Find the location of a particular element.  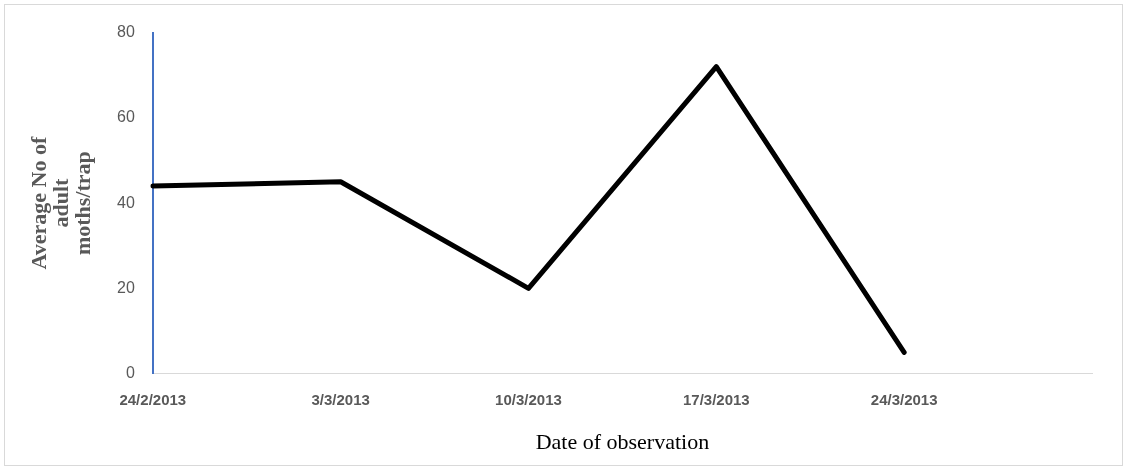

x-tick-label: 24/3/2013 is located at coordinates (904, 399).